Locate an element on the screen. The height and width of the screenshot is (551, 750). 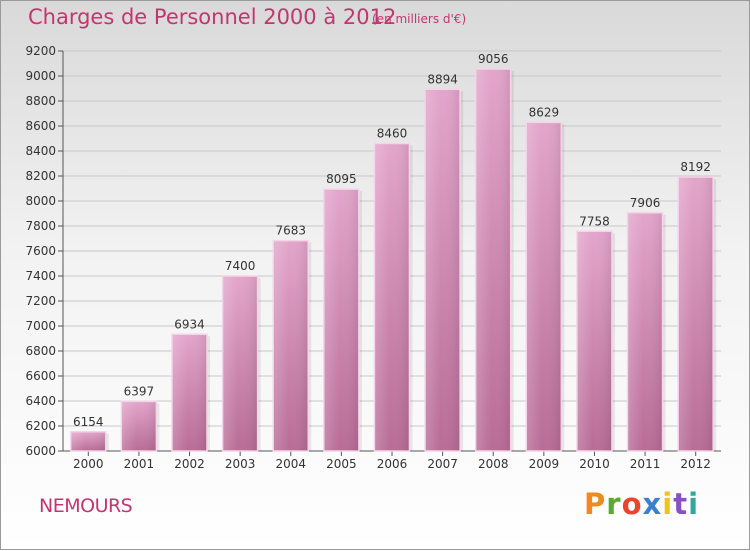
data-label: 8095 is located at coordinates (341, 179).